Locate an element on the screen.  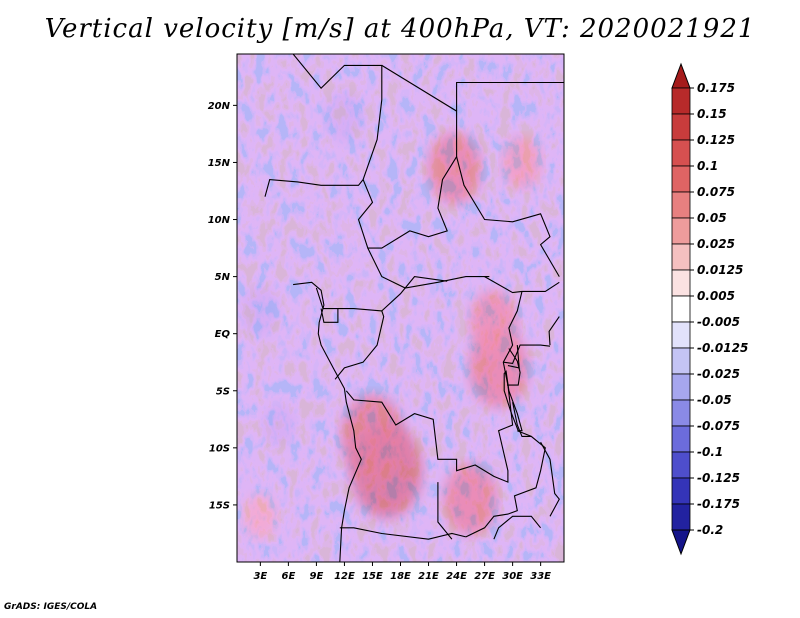
colorbar-label: -0.175 is located at coordinates (718, 504).